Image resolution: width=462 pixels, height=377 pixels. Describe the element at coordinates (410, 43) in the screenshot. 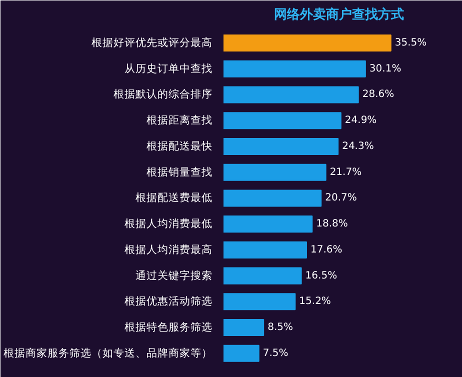

I see `data-label: 35.5%` at that location.